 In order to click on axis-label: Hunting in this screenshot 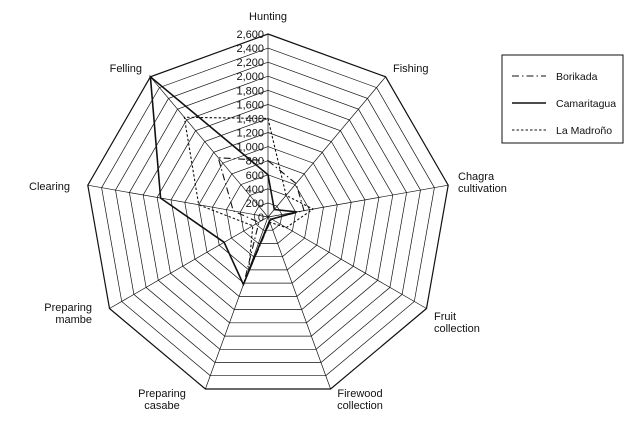, I will do `click(268, 17)`.